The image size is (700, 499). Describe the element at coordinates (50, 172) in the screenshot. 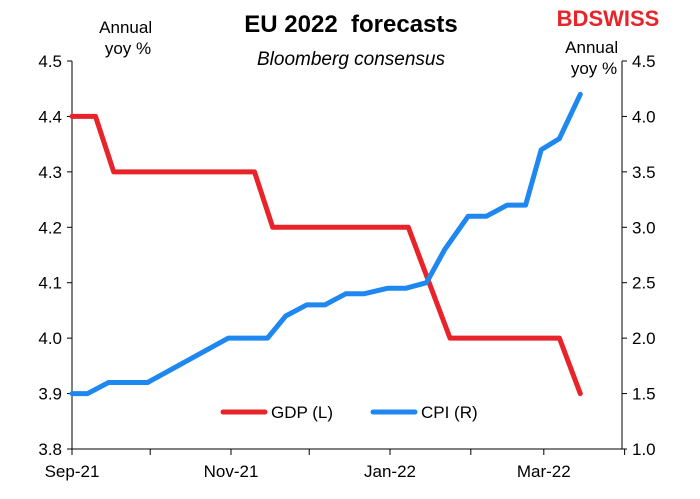

I see `left-axis-tick-label: 4.3` at that location.